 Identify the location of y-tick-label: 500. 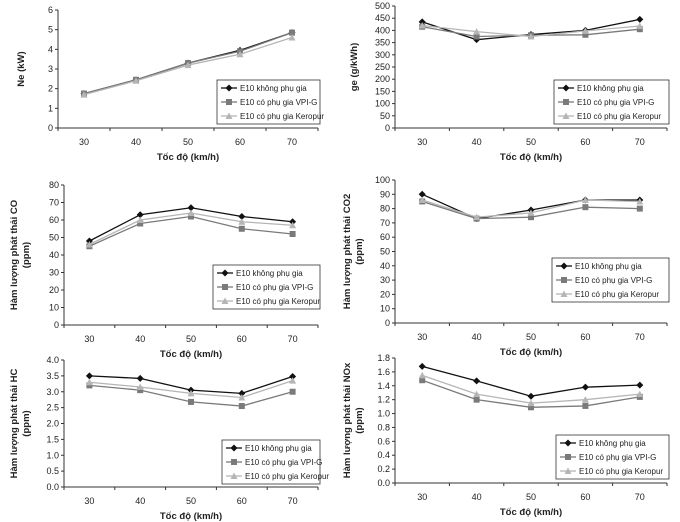
(382, 6).